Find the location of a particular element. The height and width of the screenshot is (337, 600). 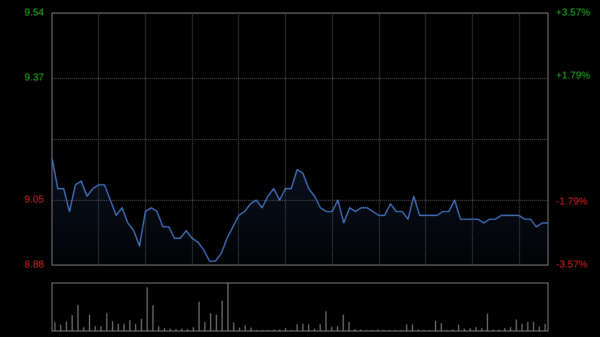

y2-tick-label: -3.57% is located at coordinates (572, 265).